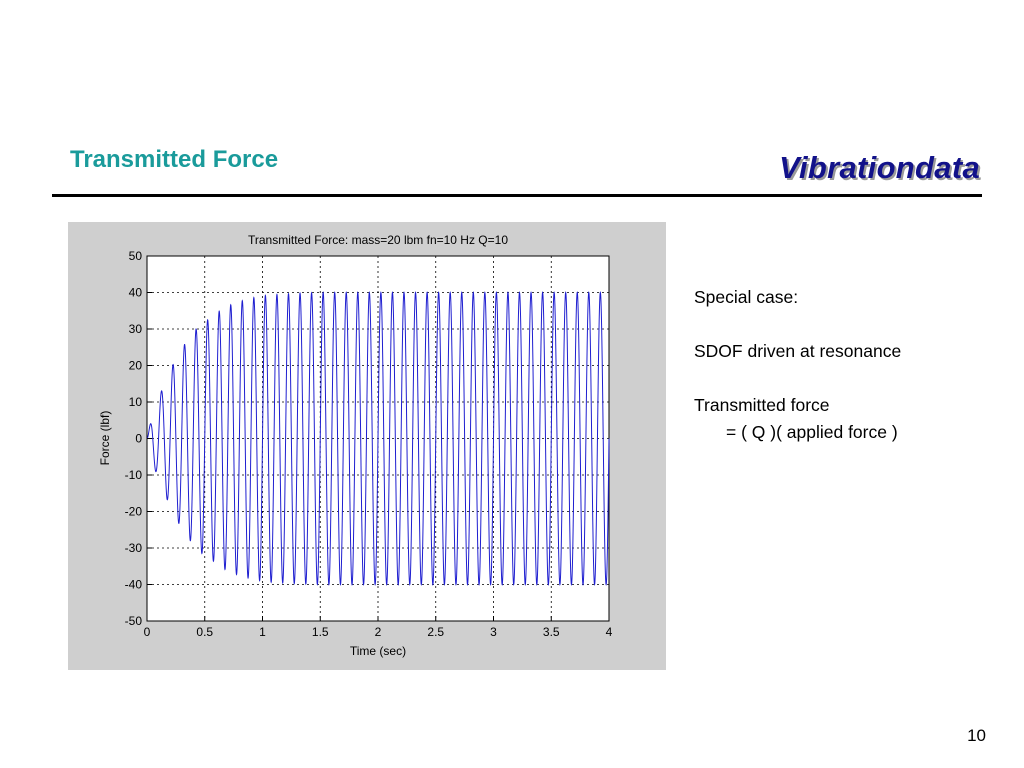 Image resolution: width=1024 pixels, height=768 pixels. I want to click on x-tick-label: 0.5, so click(204, 632).